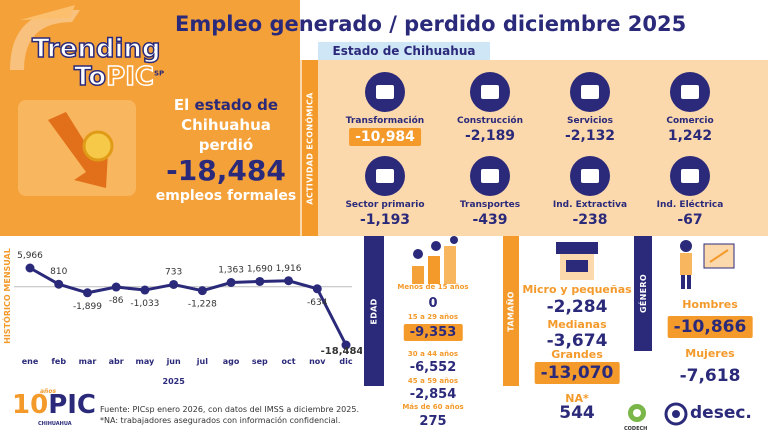 The image size is (768, 440). What do you see at coordinates (144, 304) in the screenshot?
I see `value-label: -1,033` at bounding box center [144, 304].